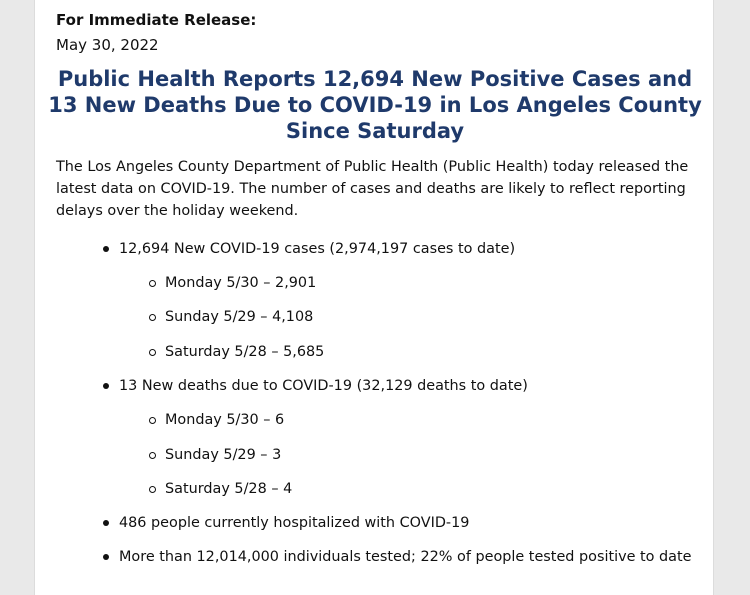 The image size is (750, 595). I want to click on sub-item-cases-saturday: Saturday 5/28 – 5,685, so click(237, 352).